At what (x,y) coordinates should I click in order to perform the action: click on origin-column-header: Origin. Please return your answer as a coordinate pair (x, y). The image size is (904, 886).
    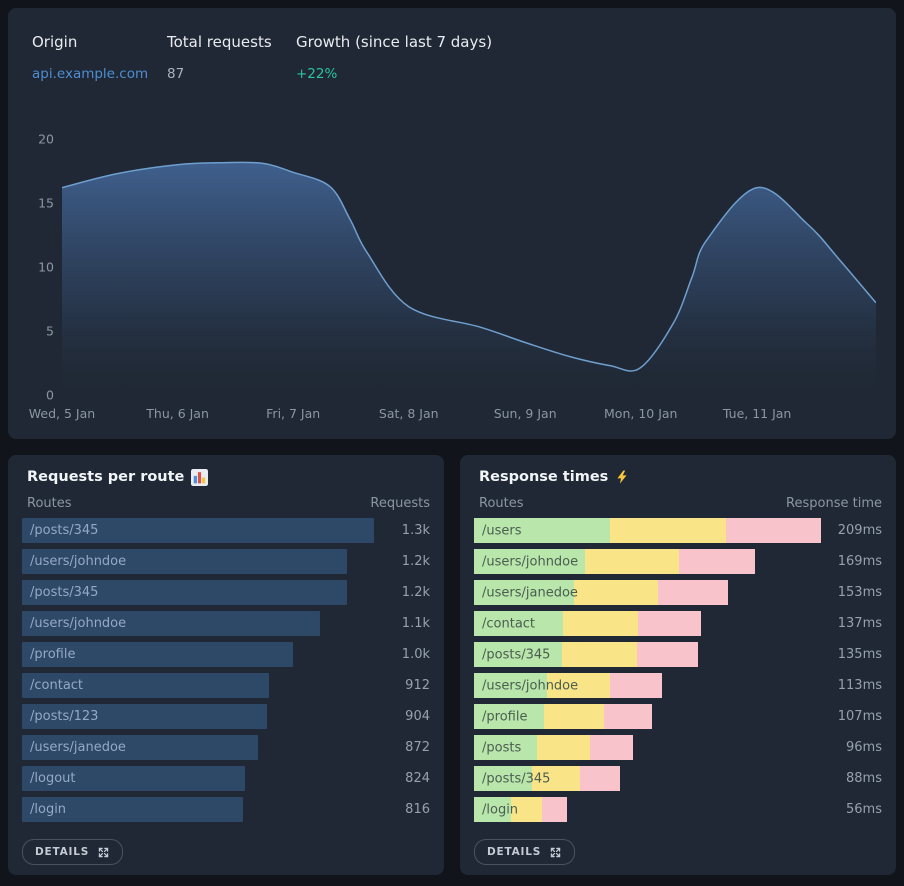
    Looking at the image, I should click on (55, 42).